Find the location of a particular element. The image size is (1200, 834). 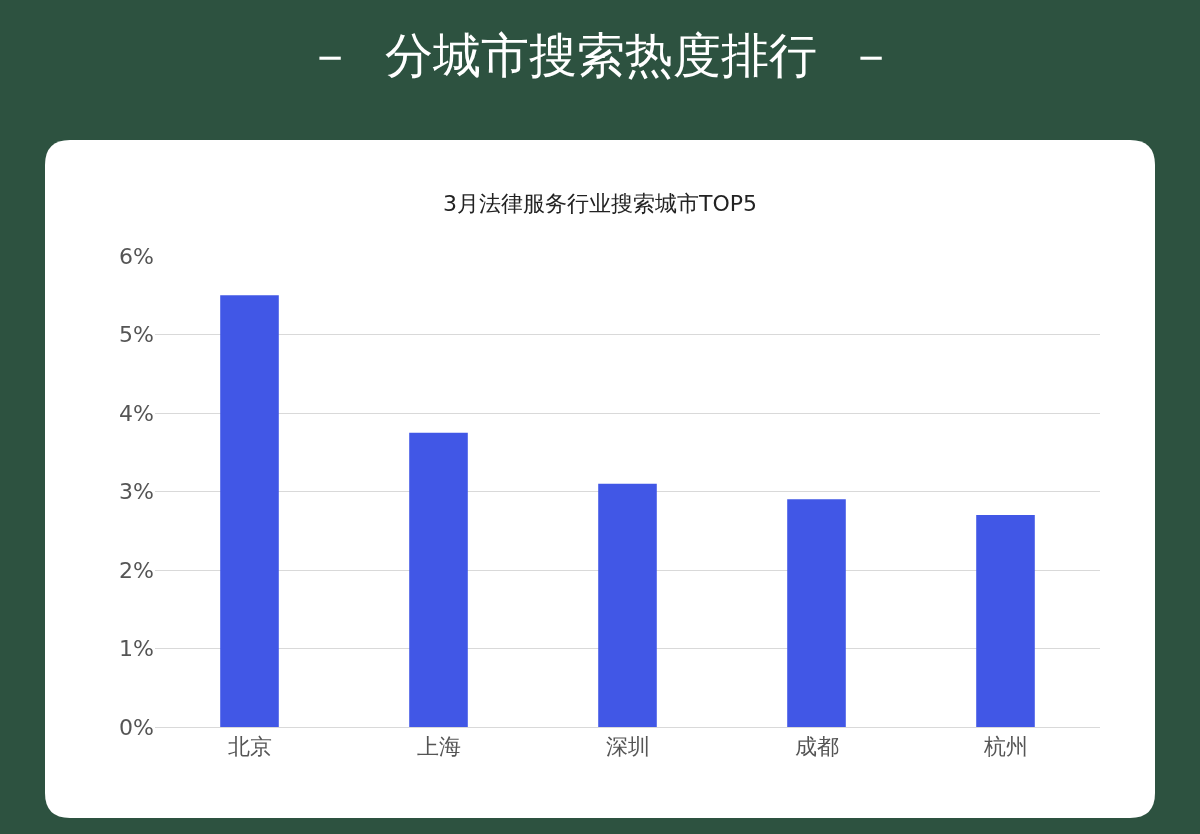

chart-subtitle: 3月法律服务行业搜索城市TOP5 is located at coordinates (600, 203).